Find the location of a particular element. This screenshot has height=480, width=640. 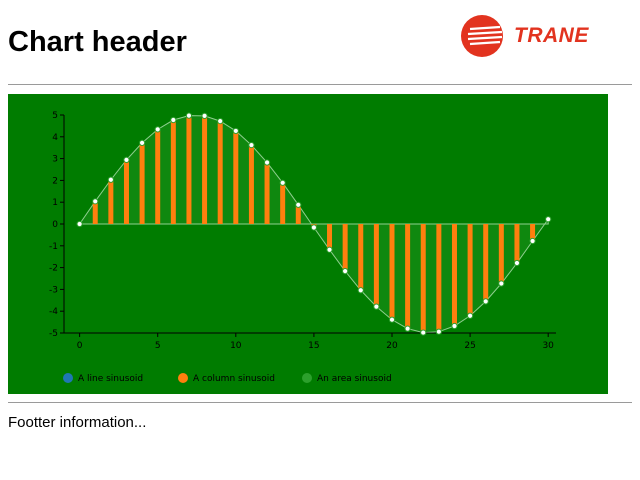

x-tick-label: 25 is located at coordinates (469, 346).